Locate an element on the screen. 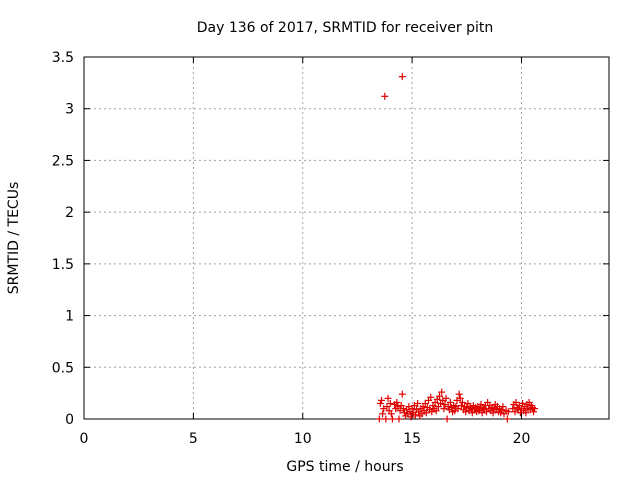 This screenshot has width=640, height=480. y-tick-label: 3.5 is located at coordinates (63, 58).